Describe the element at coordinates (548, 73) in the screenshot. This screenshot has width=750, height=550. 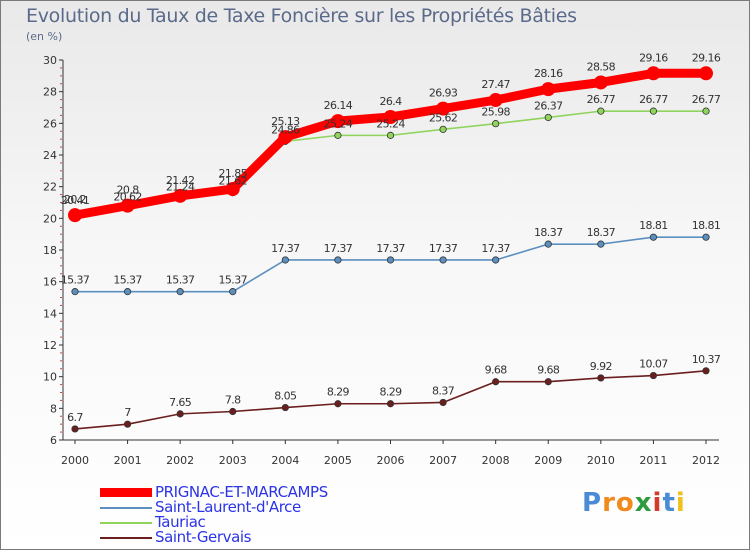
I see `data-label: 28.16` at that location.